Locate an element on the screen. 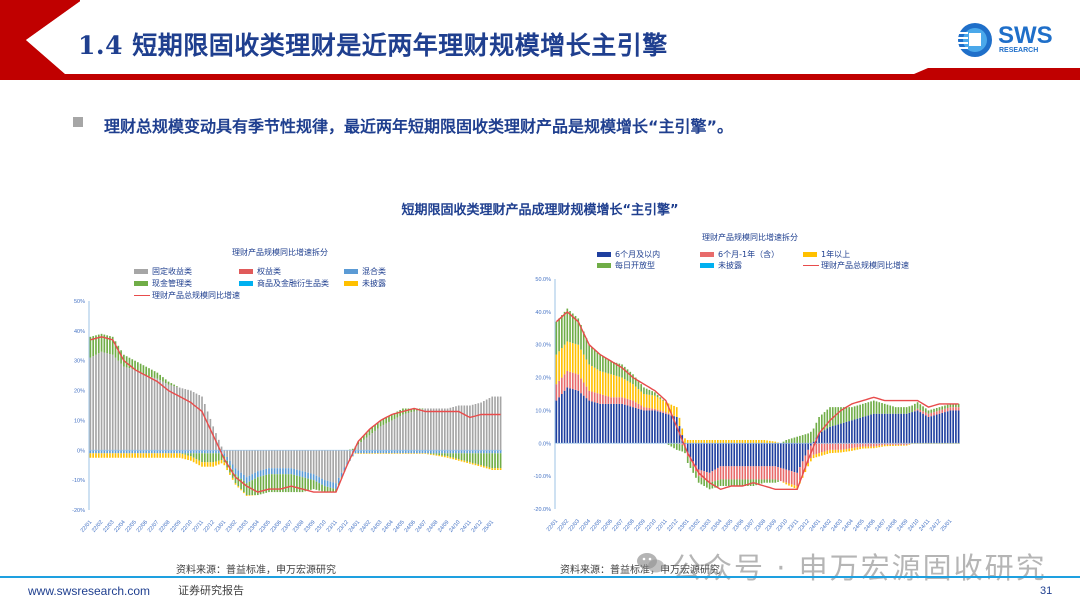  legend-label: 6个月及以内 is located at coordinates (638, 254).